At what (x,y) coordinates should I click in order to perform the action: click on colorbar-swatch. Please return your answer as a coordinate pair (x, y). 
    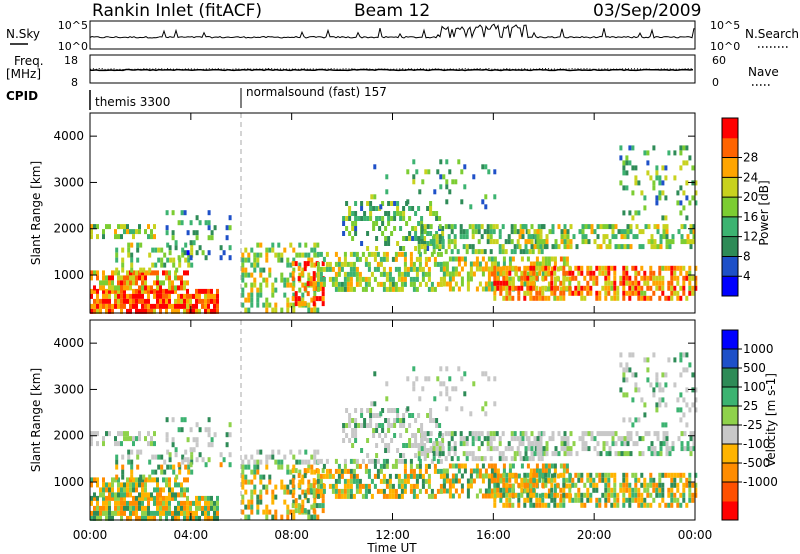
    Looking at the image, I should click on (730, 128).